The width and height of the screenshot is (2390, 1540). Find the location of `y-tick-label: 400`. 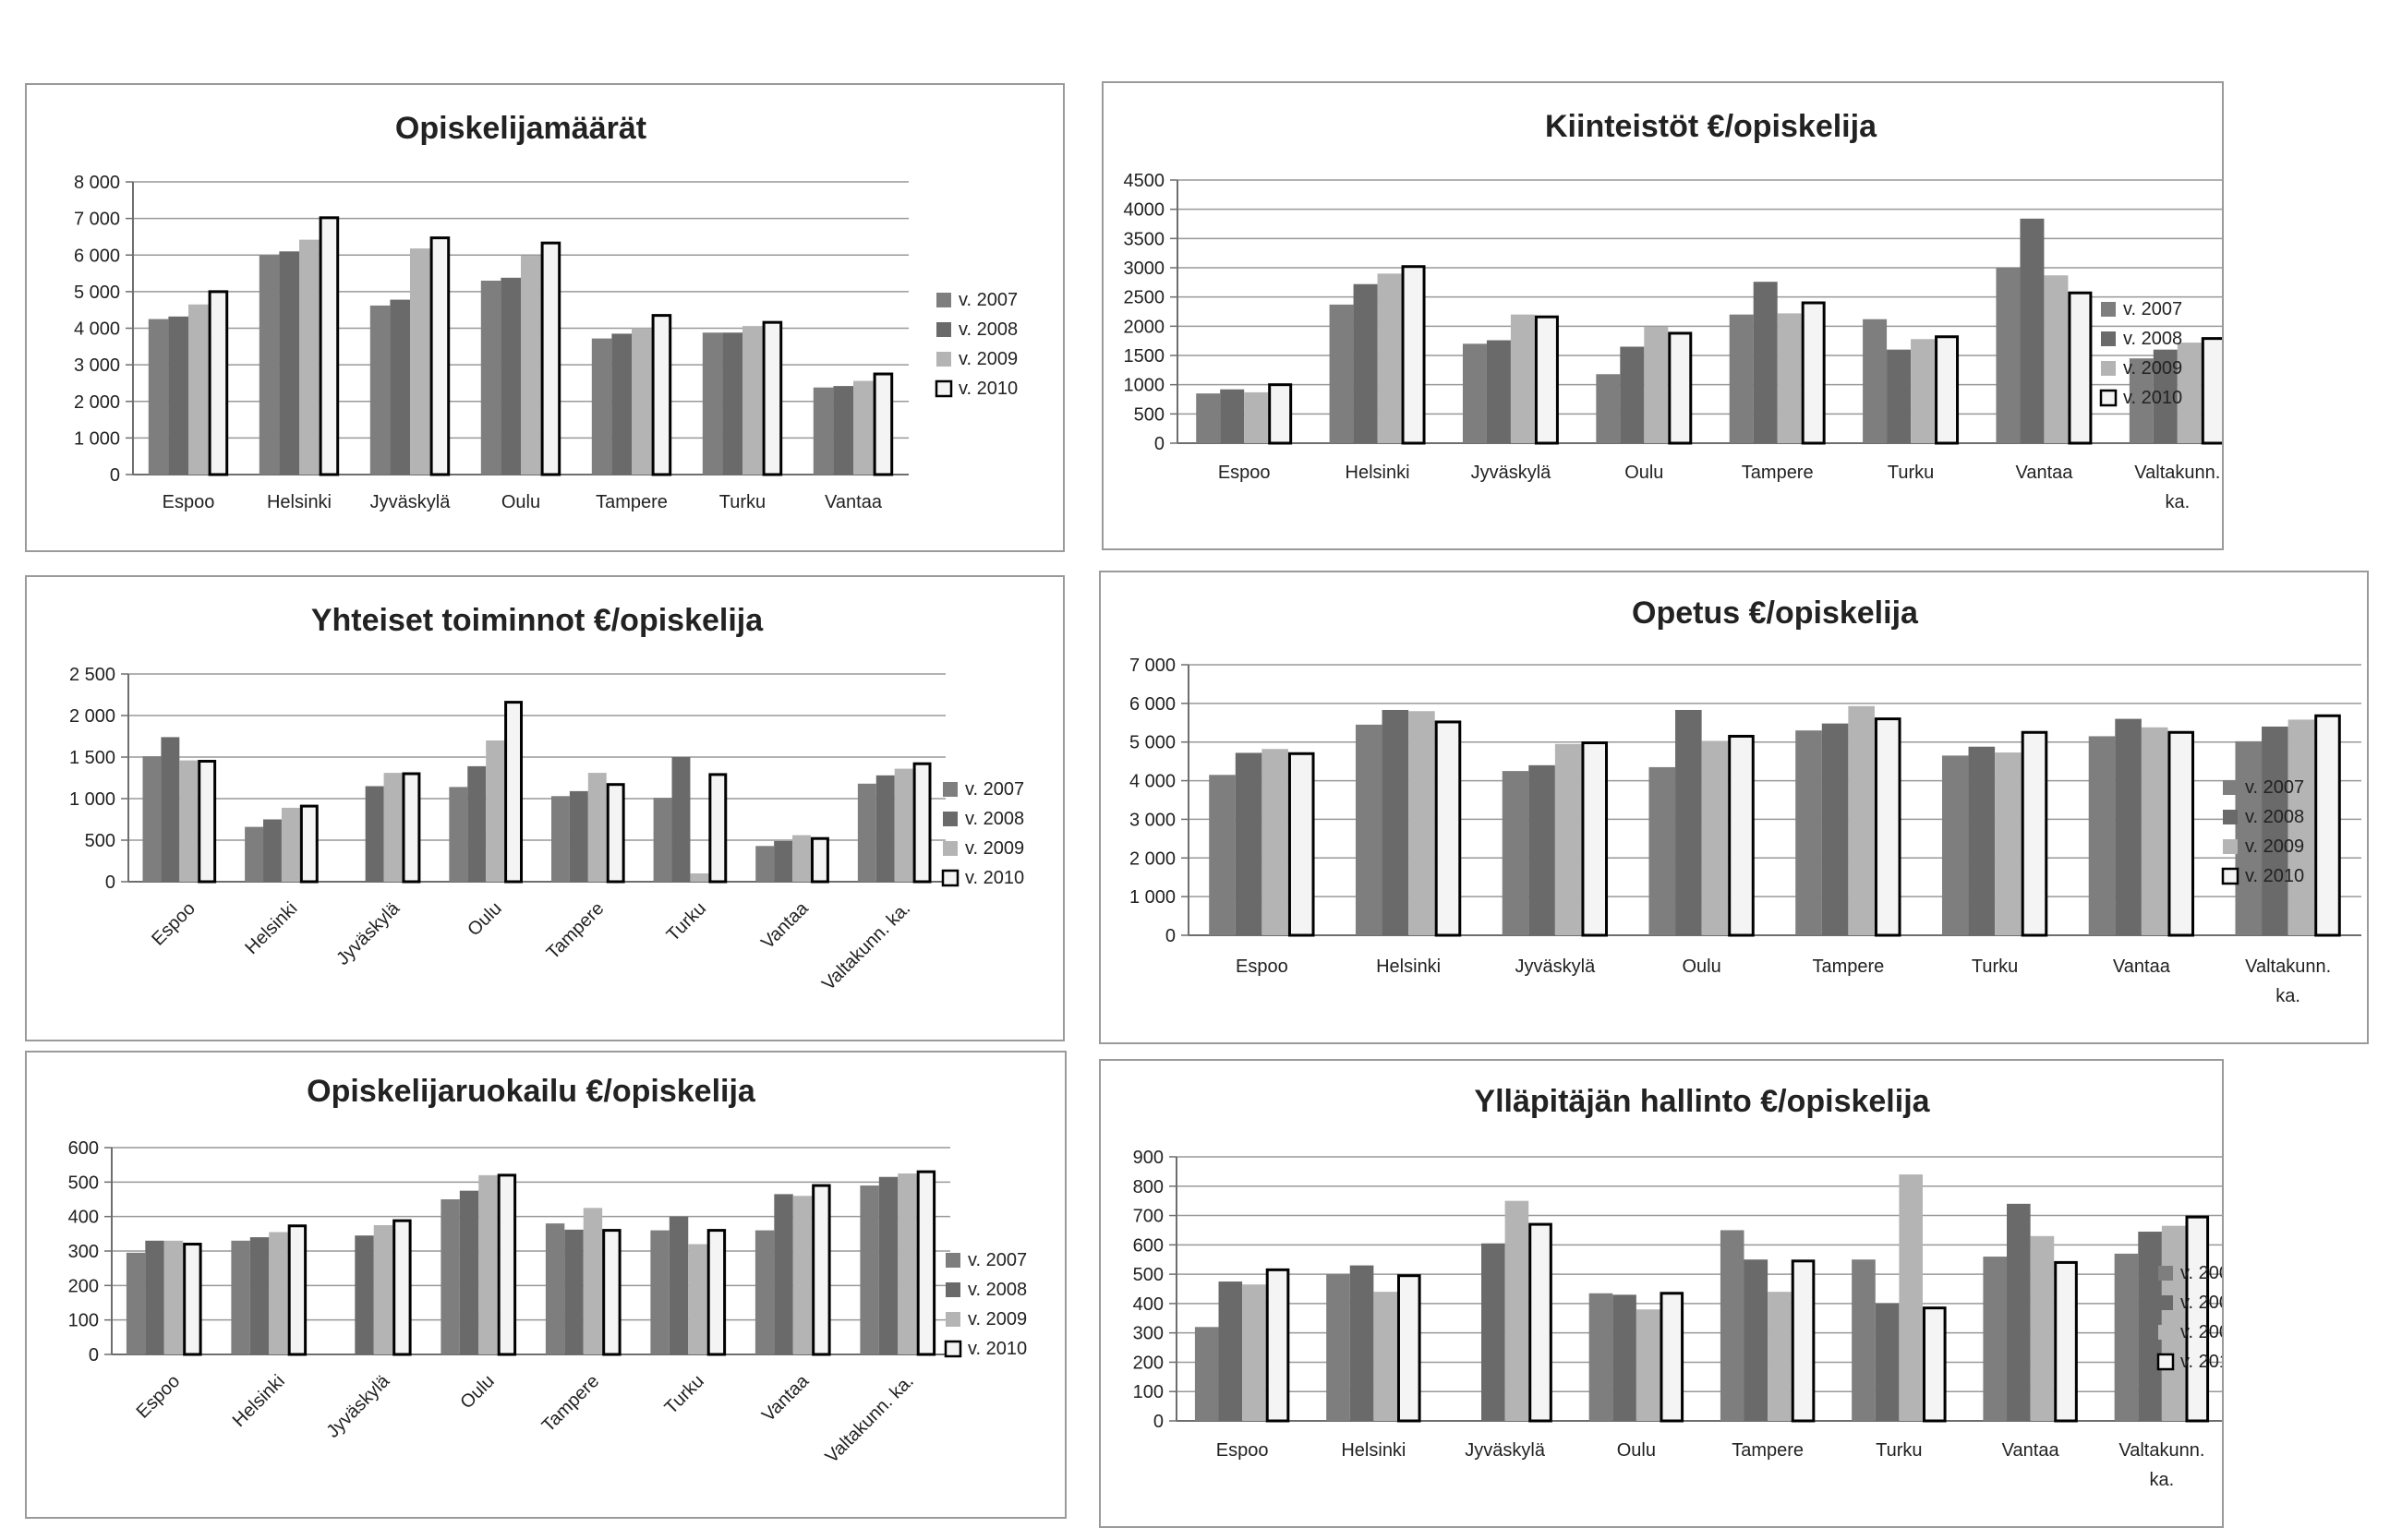

y-tick-label: 400 is located at coordinates (84, 1218).